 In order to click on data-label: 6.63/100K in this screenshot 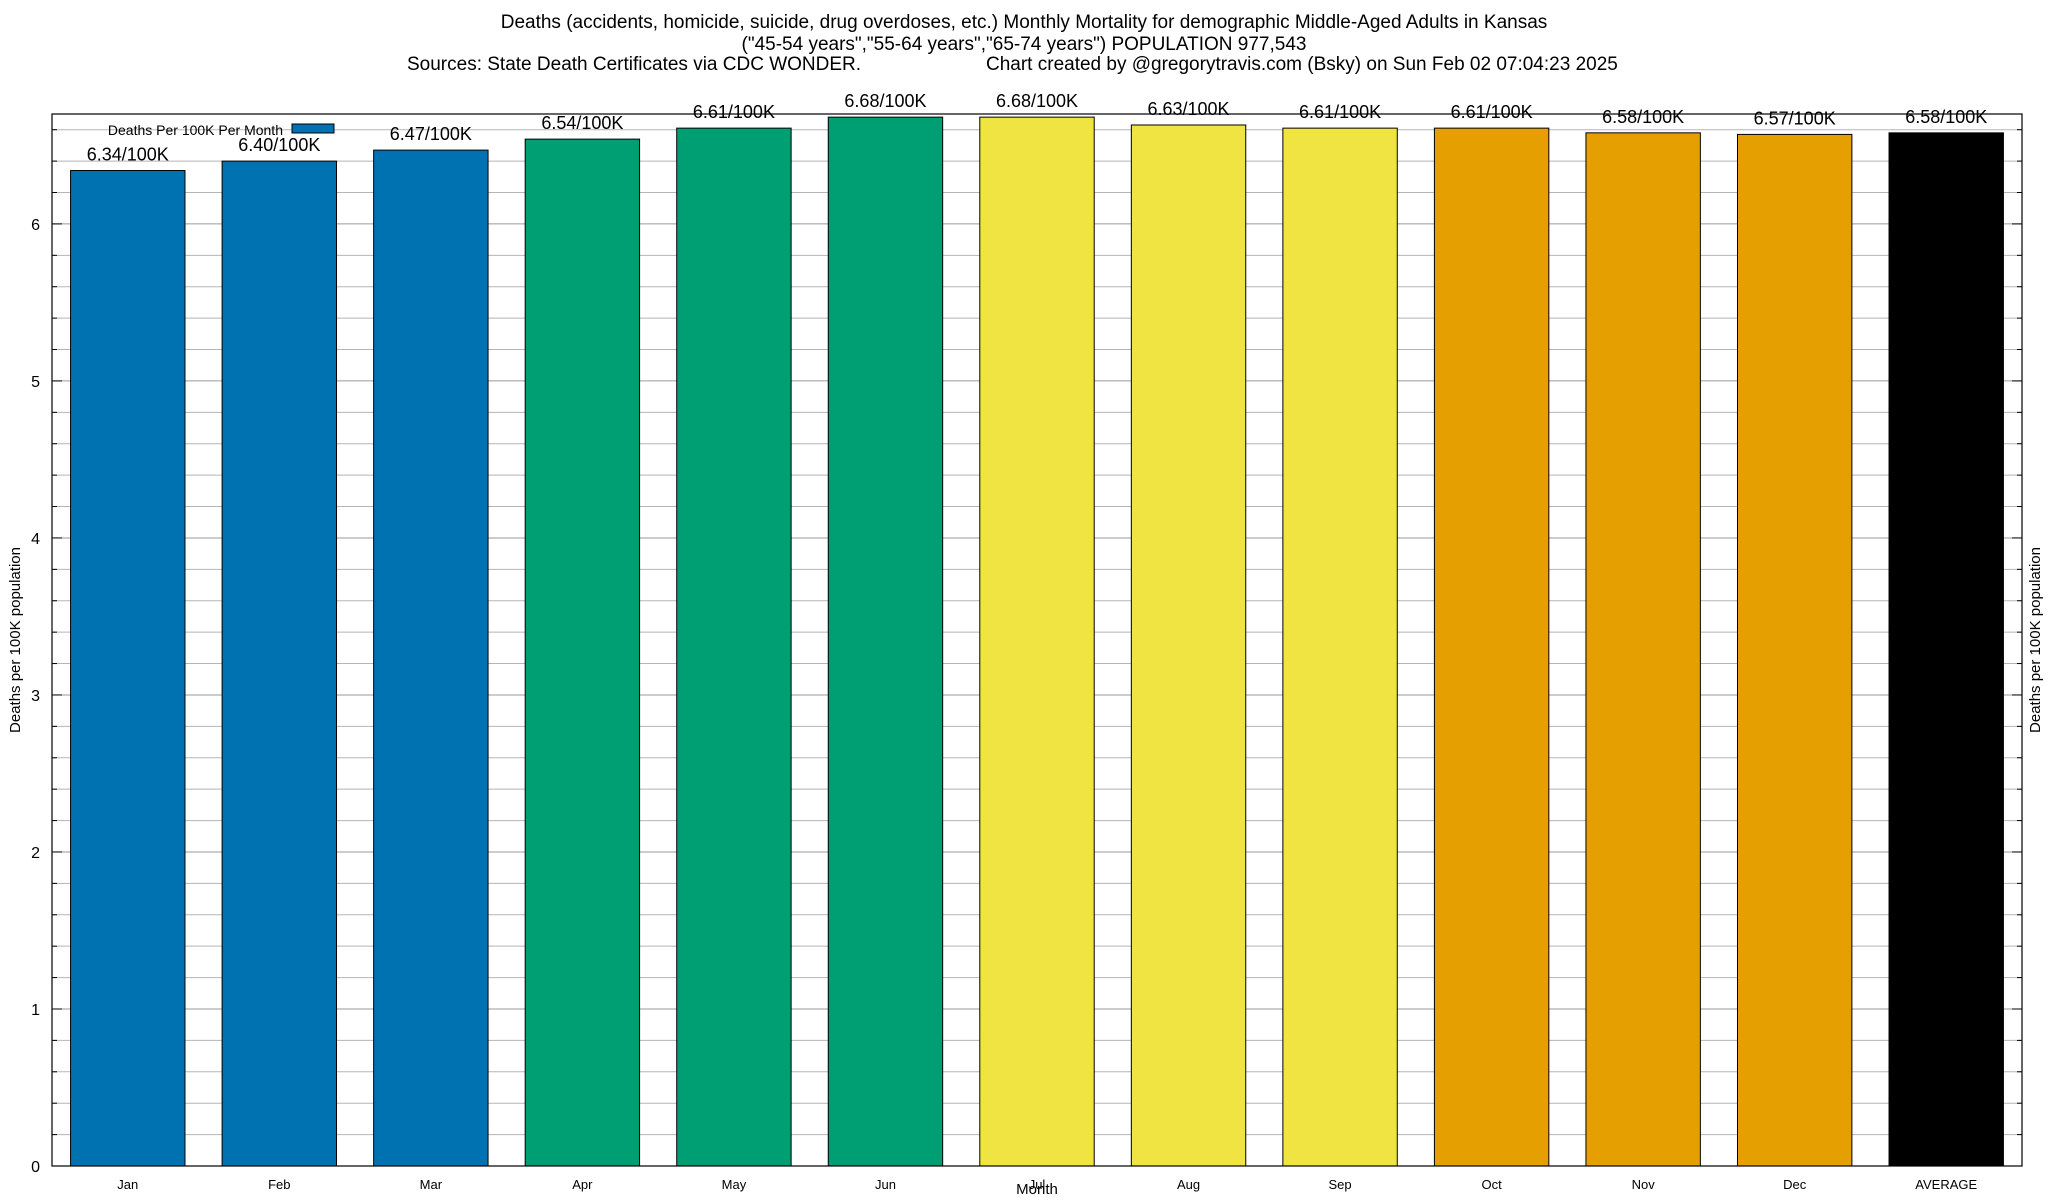, I will do `click(1188, 109)`.